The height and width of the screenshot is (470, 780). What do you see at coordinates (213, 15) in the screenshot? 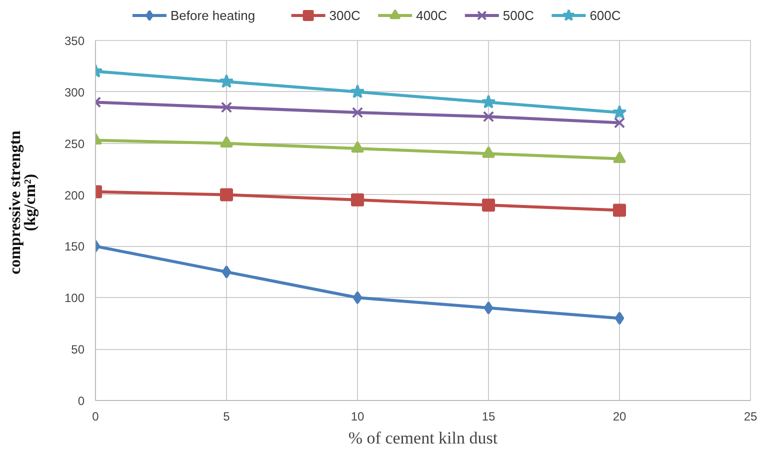
I see `legend-label: Before heating` at bounding box center [213, 15].